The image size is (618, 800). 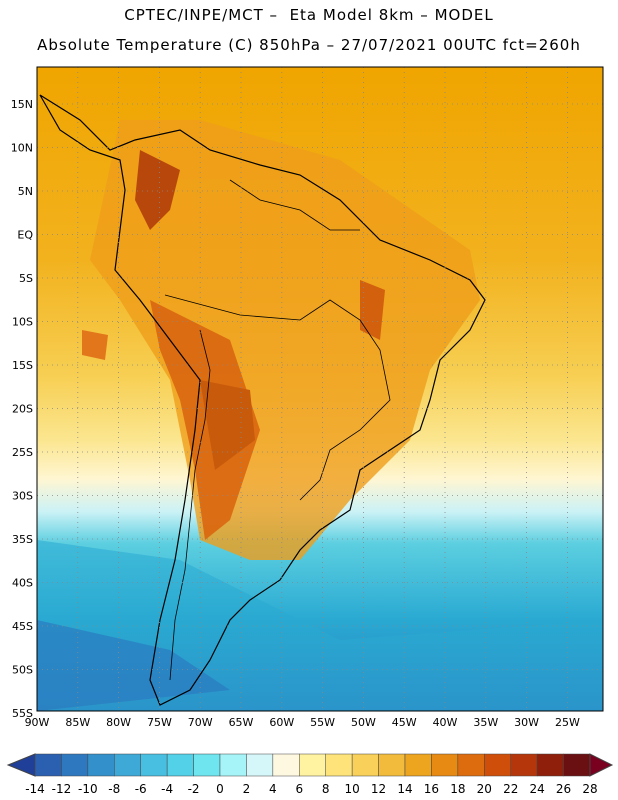 I want to click on colombia-hot-spot, so click(x=157, y=190).